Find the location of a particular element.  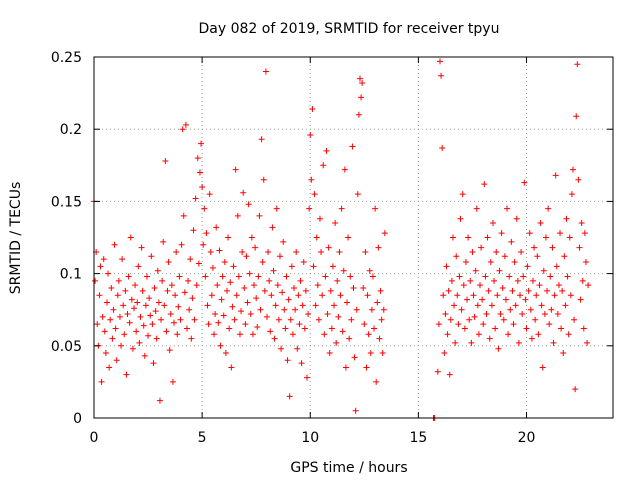

y-tick-label: 0.05 is located at coordinates (66, 347).